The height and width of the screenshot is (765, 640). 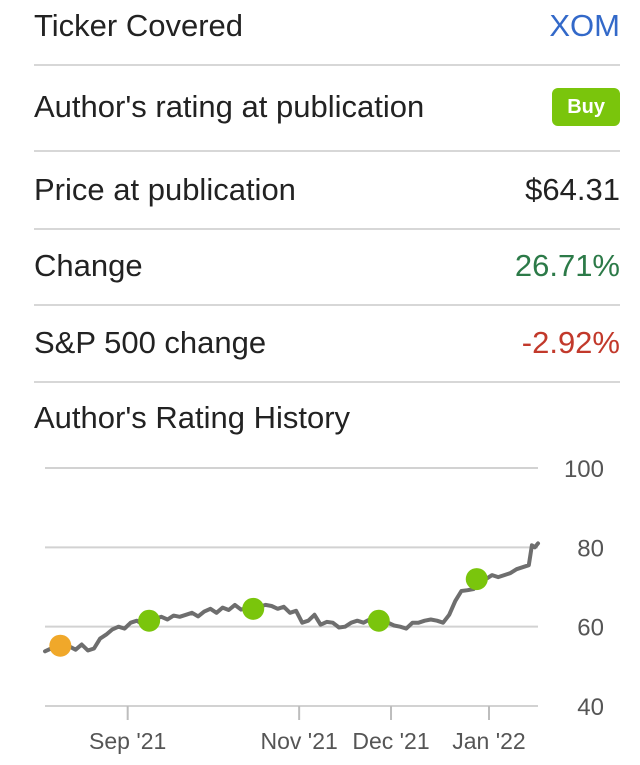 I want to click on y-tick-label: 40, so click(x=590, y=707).